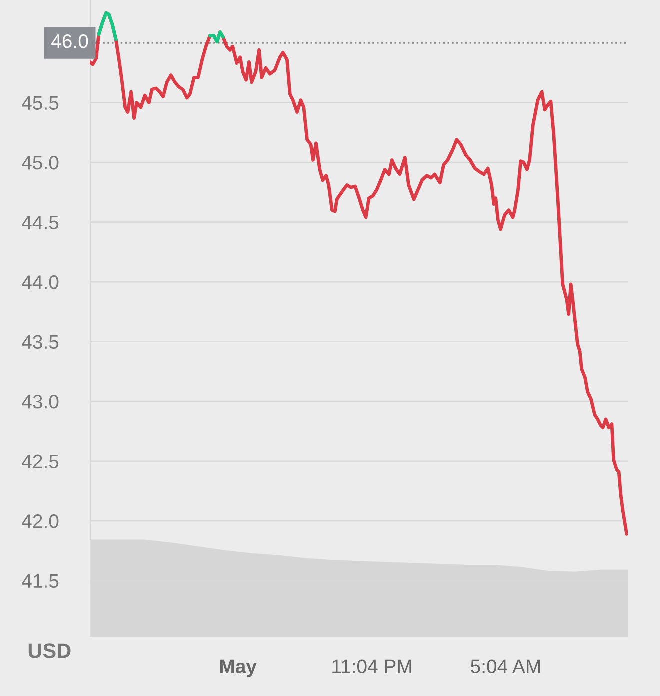 The image size is (660, 696). I want to click on y-axis-title: USD, so click(49, 651).